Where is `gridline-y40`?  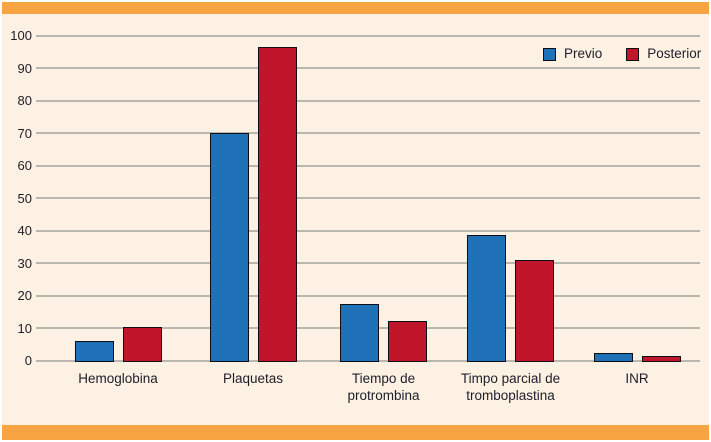 gridline-y40 is located at coordinates (368, 230).